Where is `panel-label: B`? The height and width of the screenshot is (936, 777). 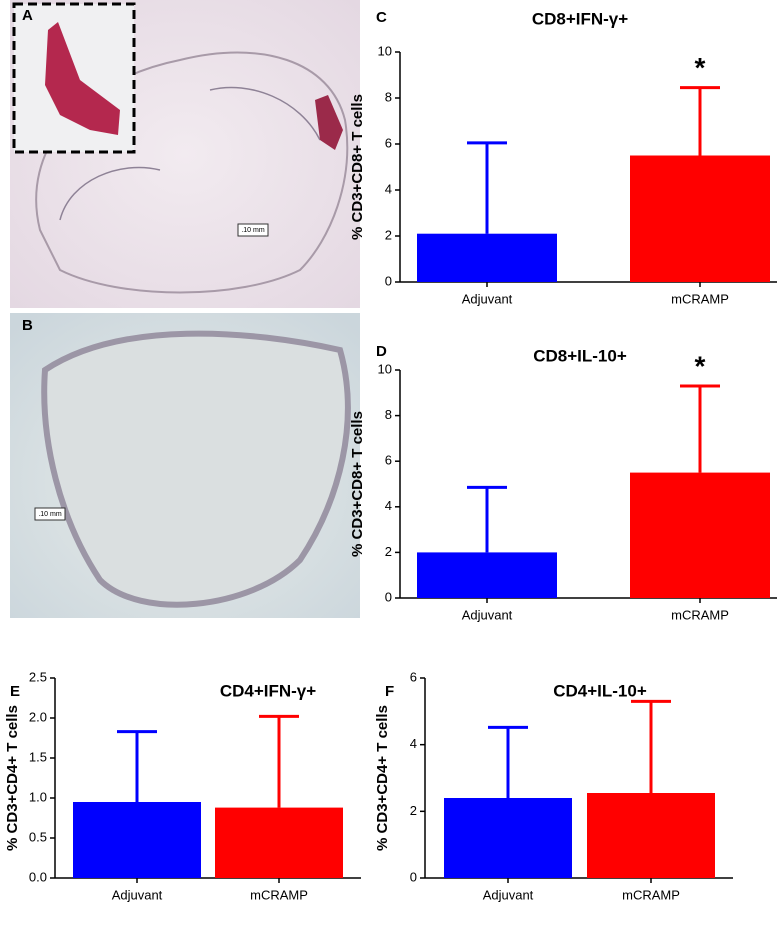
panel-label: B is located at coordinates (27, 325).